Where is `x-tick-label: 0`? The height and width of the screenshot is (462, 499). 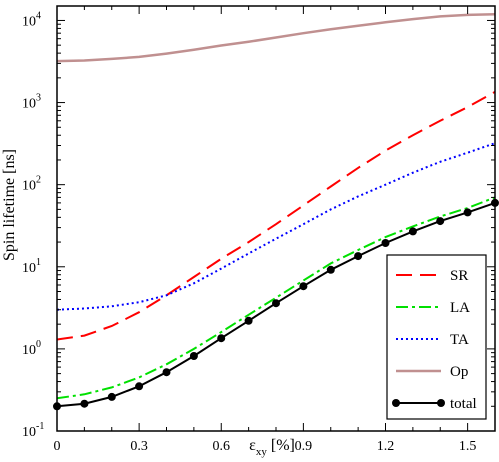 x-tick-label: 0 is located at coordinates (57, 446).